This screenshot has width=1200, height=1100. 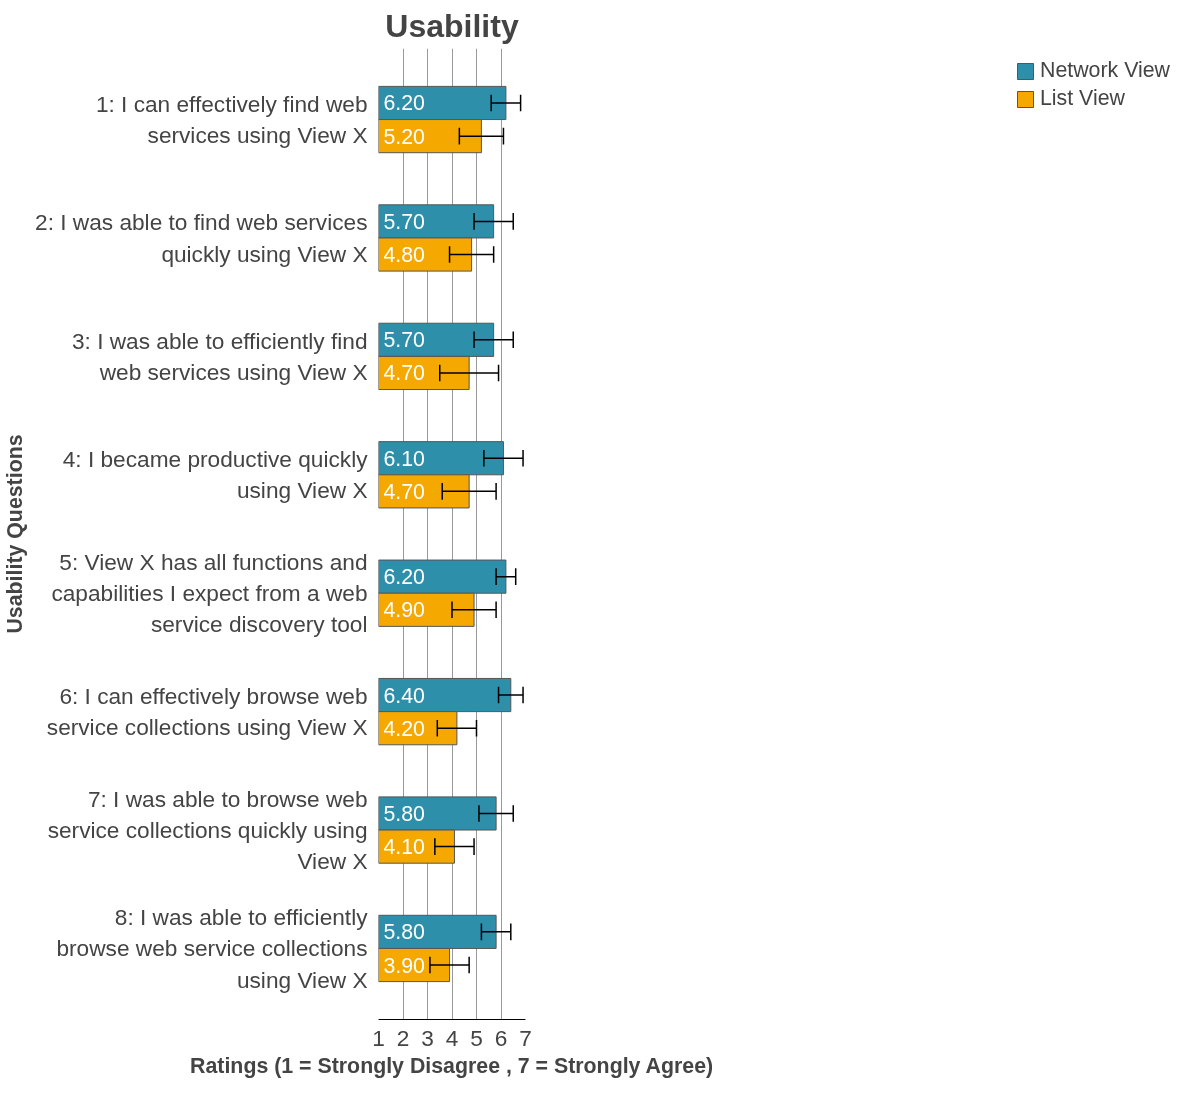 What do you see at coordinates (15, 534) in the screenshot?
I see `y-axis-title: Usability Questions` at bounding box center [15, 534].